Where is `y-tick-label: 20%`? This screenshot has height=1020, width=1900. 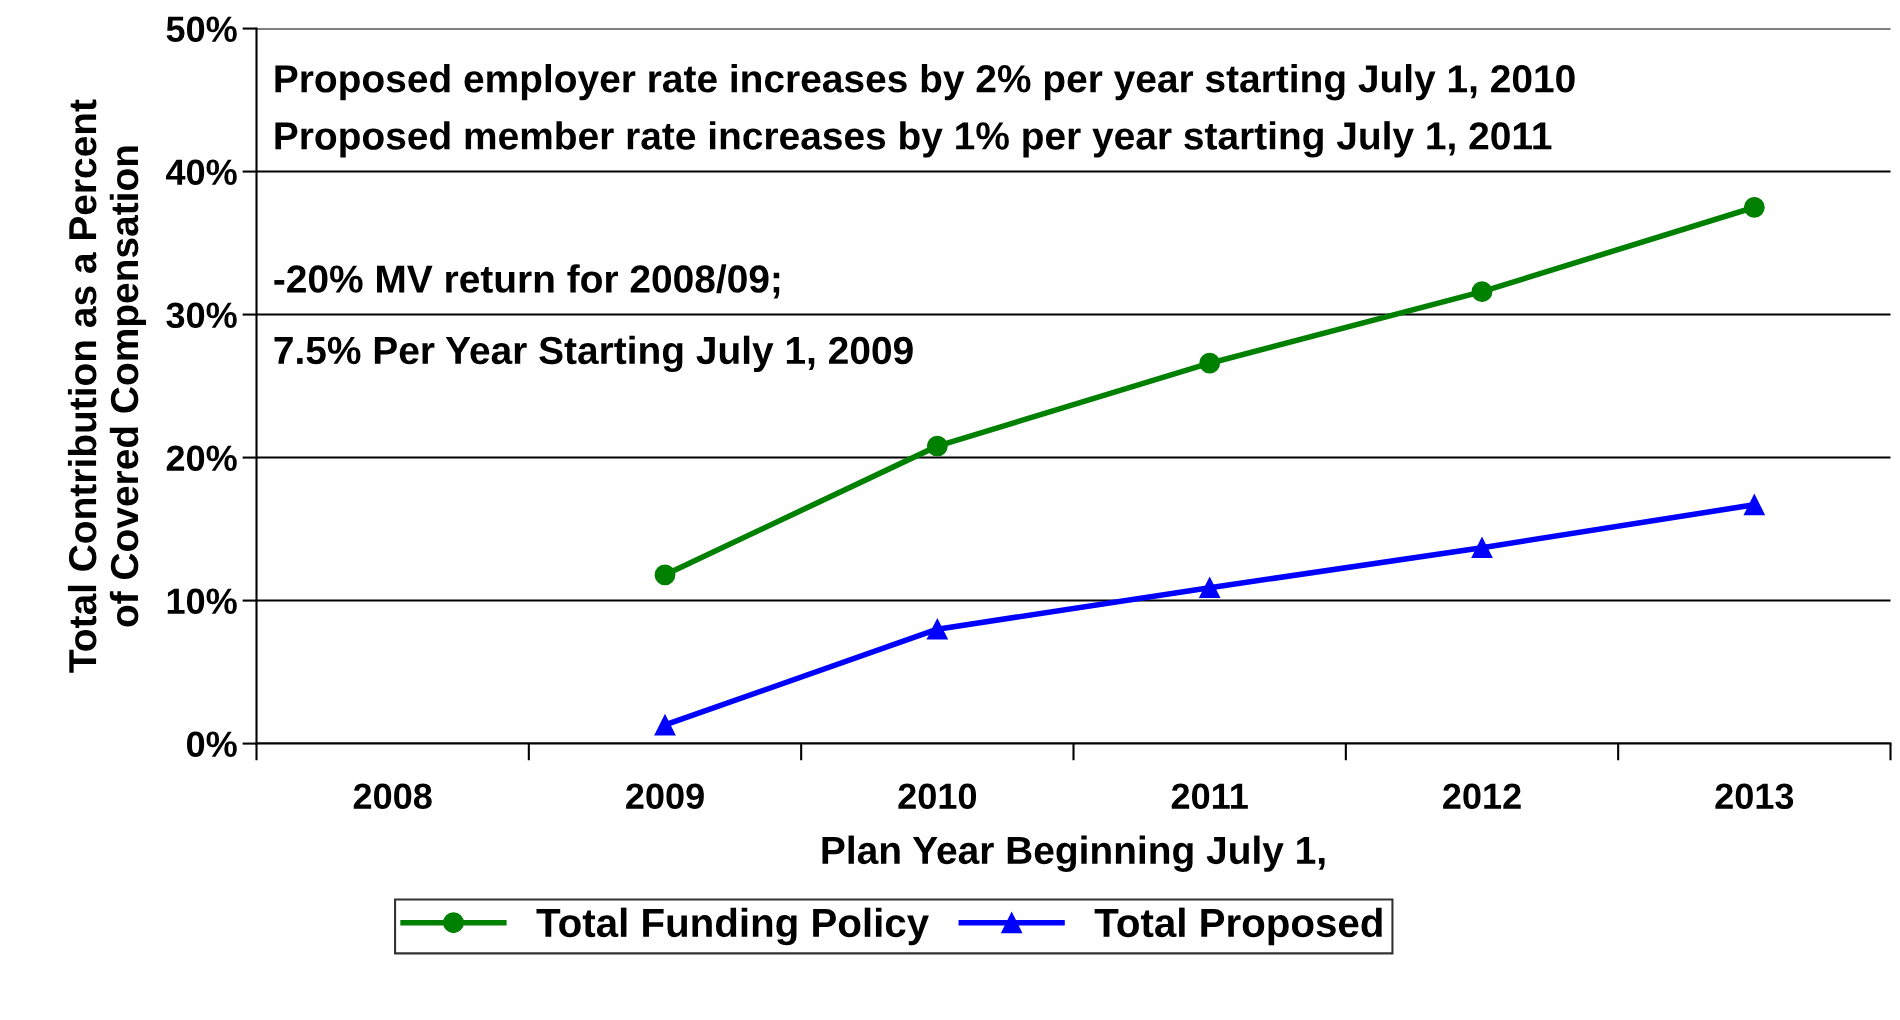 y-tick-label: 20% is located at coordinates (201, 458).